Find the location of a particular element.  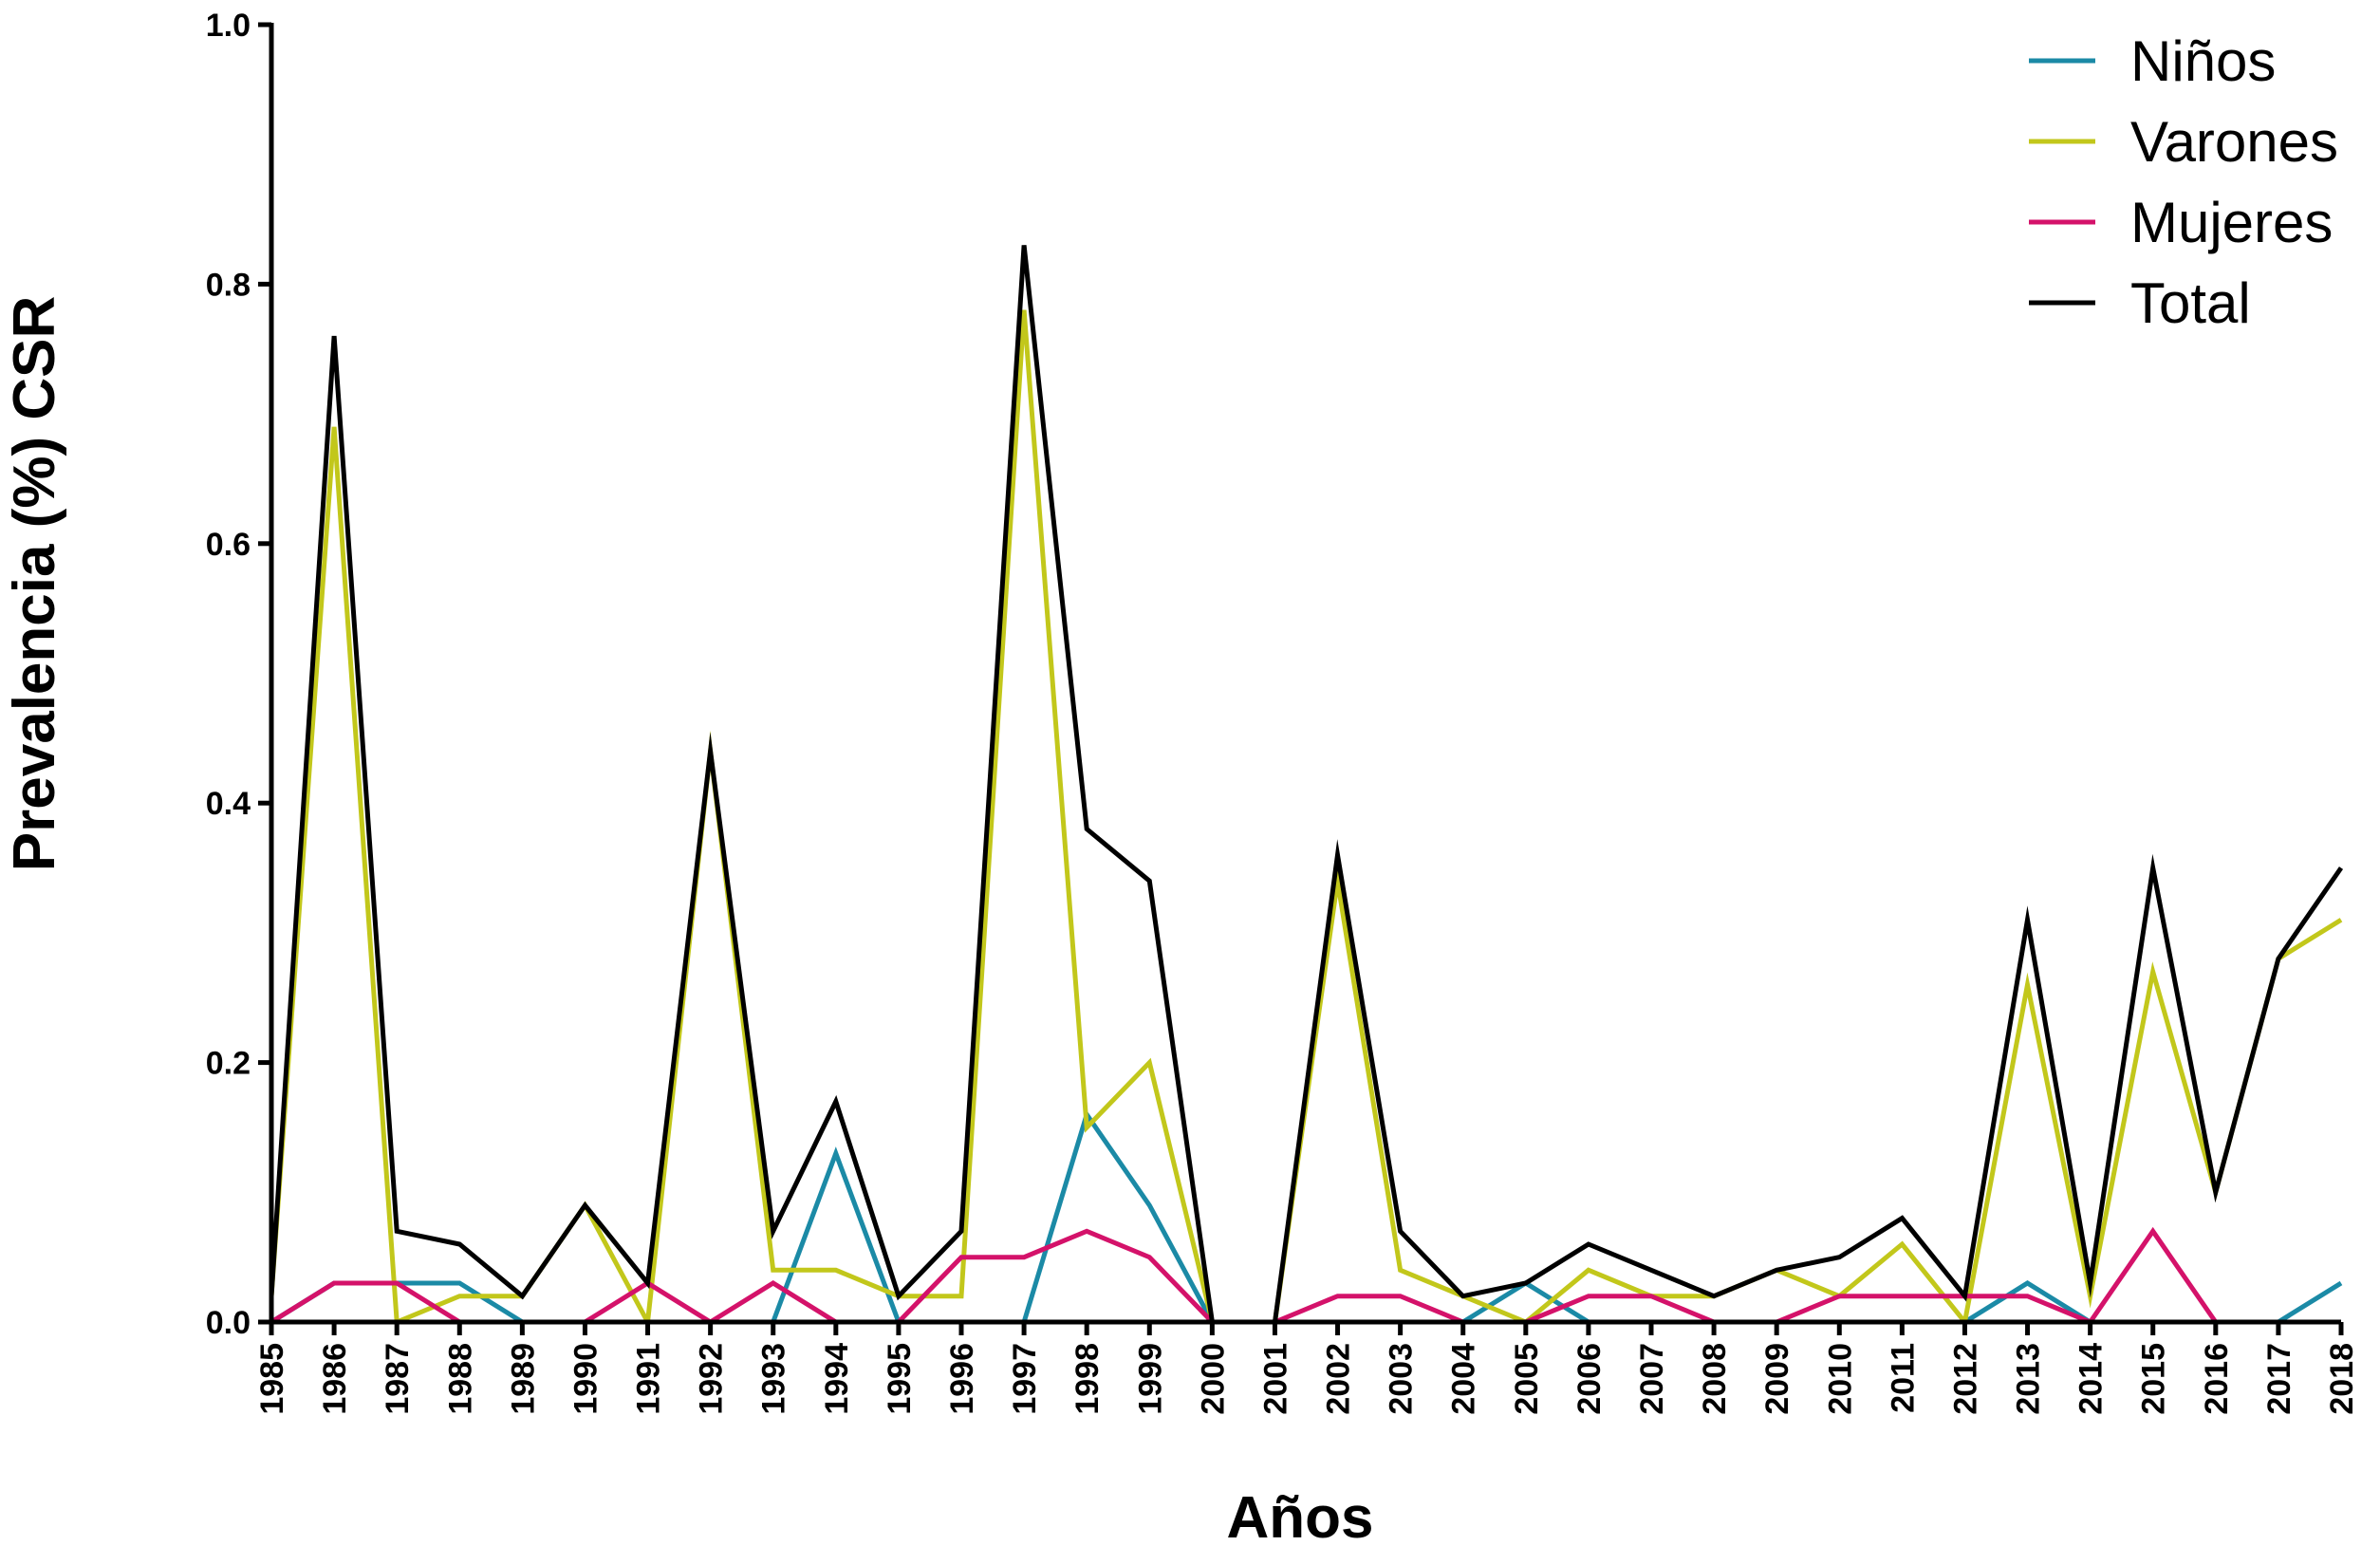

x-tick-label: 1992 is located at coordinates (712, 1379).